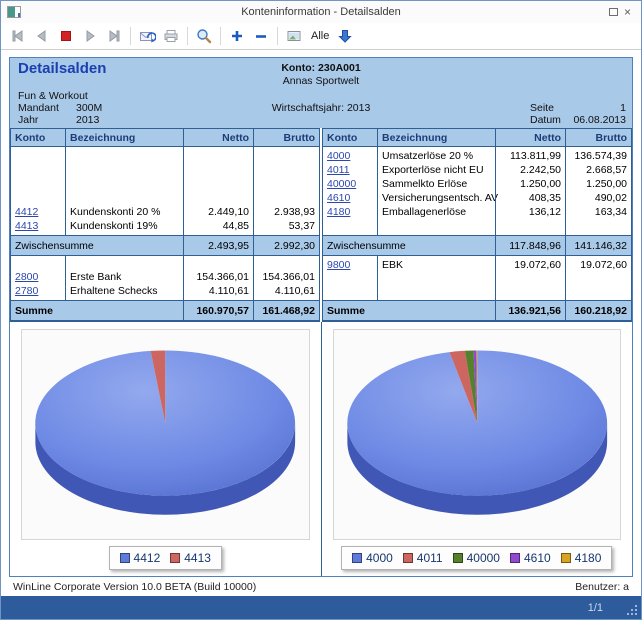 Image resolution: width=642 pixels, height=620 pixels. I want to click on table-column: 136.574,39 2.668,57 1.250,00 490,02 163,34, so click(598, 191).